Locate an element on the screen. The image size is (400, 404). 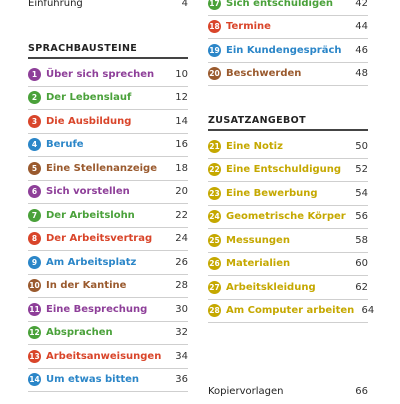
toc-row: 7 Der Arbeitslohn 22 is located at coordinates (108, 216).